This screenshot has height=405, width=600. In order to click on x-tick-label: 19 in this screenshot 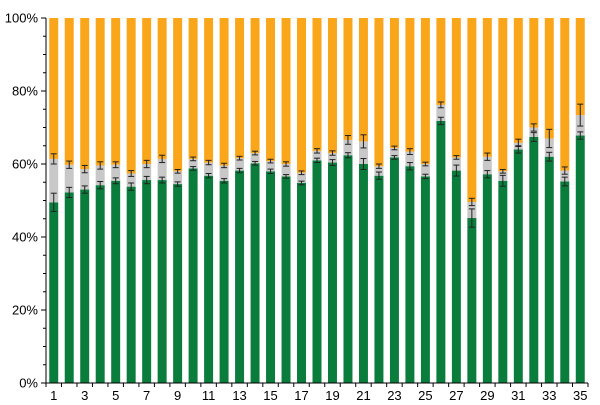, I will do `click(332, 394)`.